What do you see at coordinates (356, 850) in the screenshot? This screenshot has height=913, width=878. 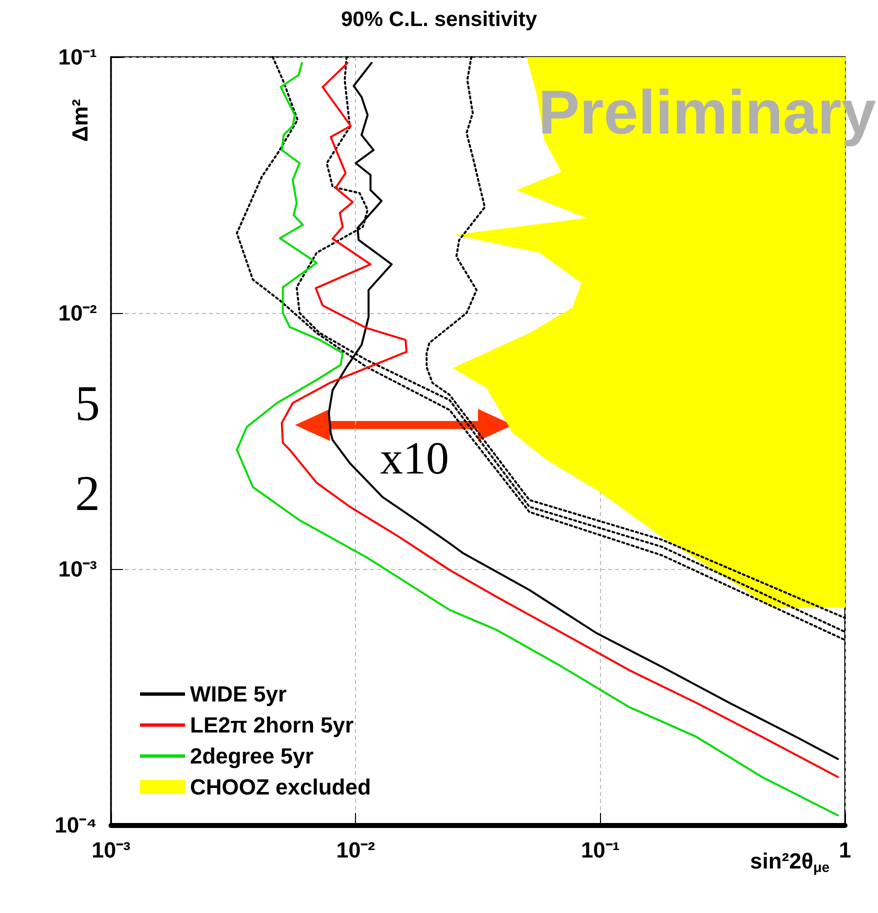 I see `x-tick-label: 10⁻²` at bounding box center [356, 850].